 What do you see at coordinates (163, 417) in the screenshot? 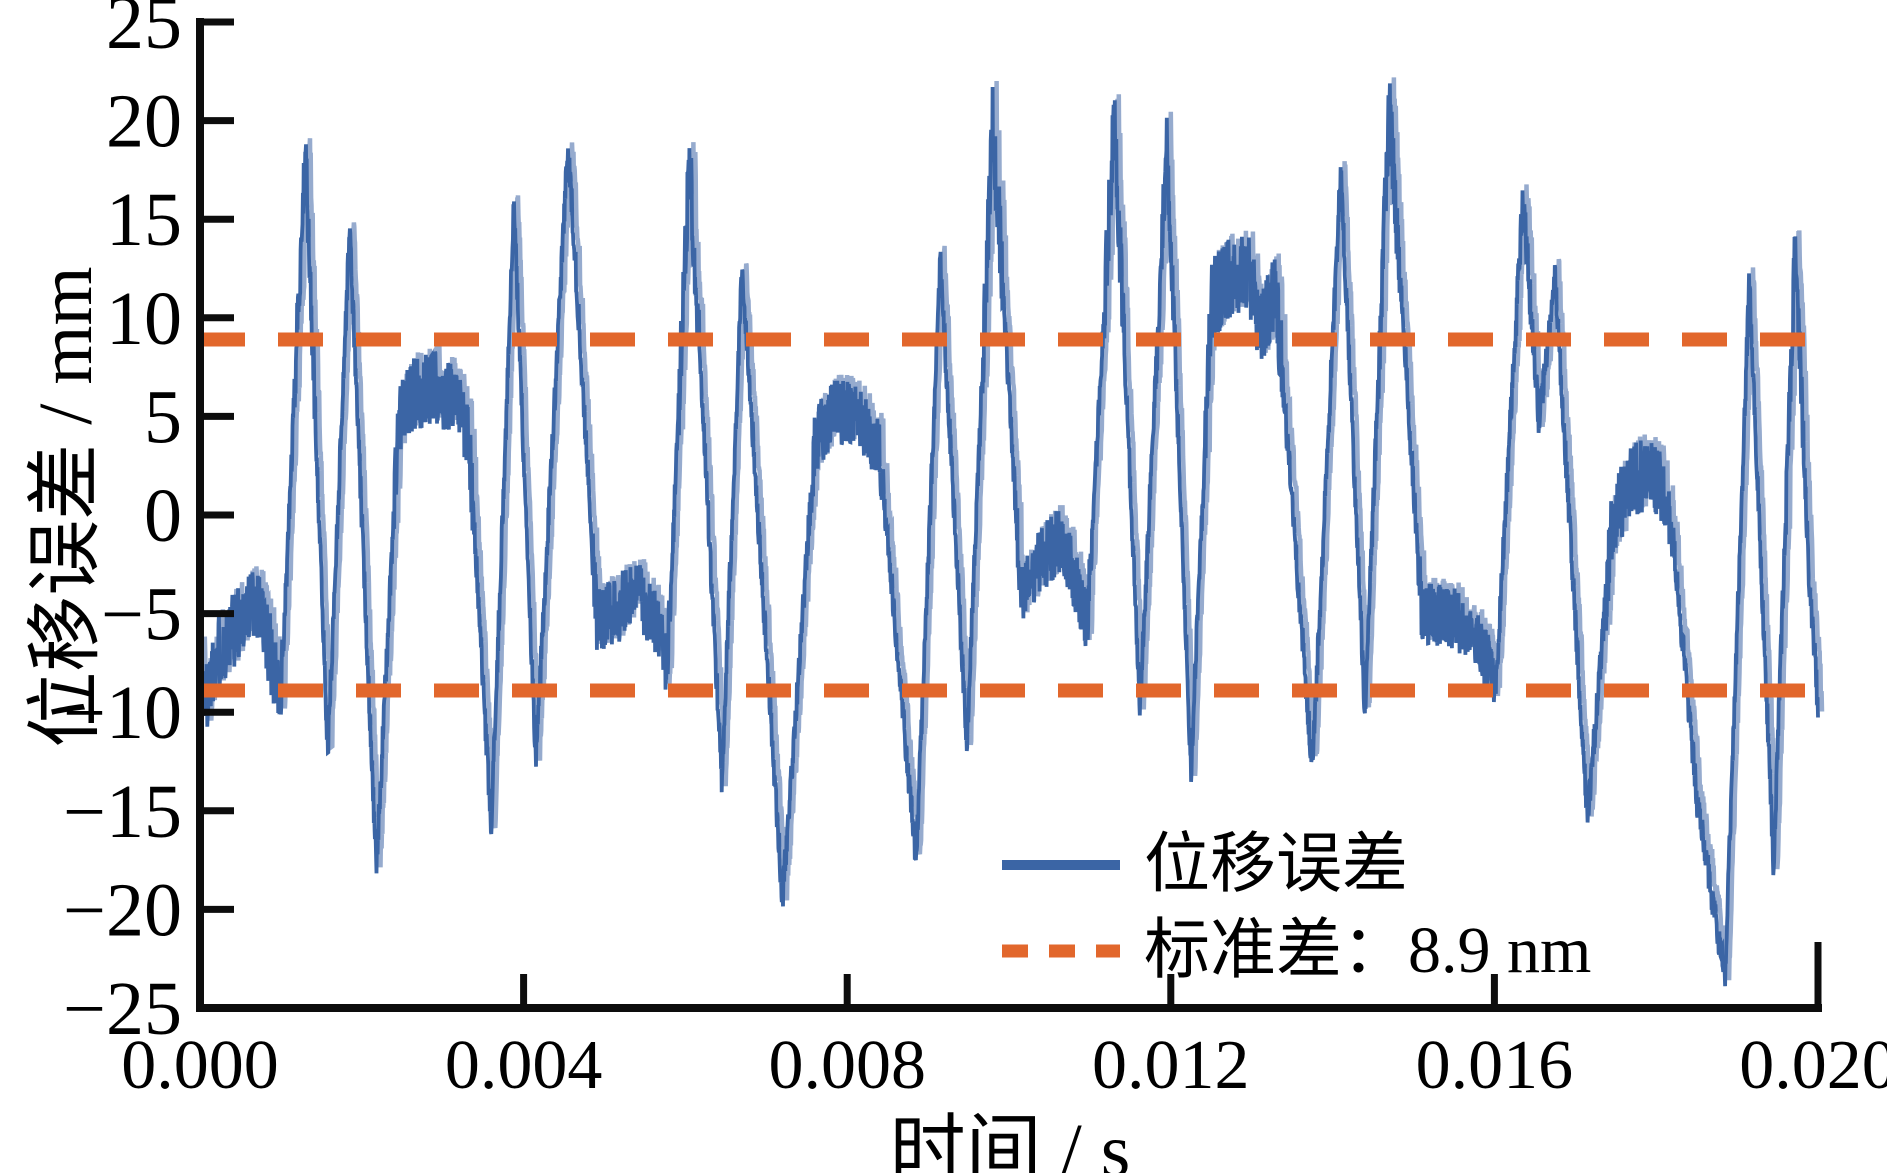
I see `y-tick-label: 5` at bounding box center [163, 417].